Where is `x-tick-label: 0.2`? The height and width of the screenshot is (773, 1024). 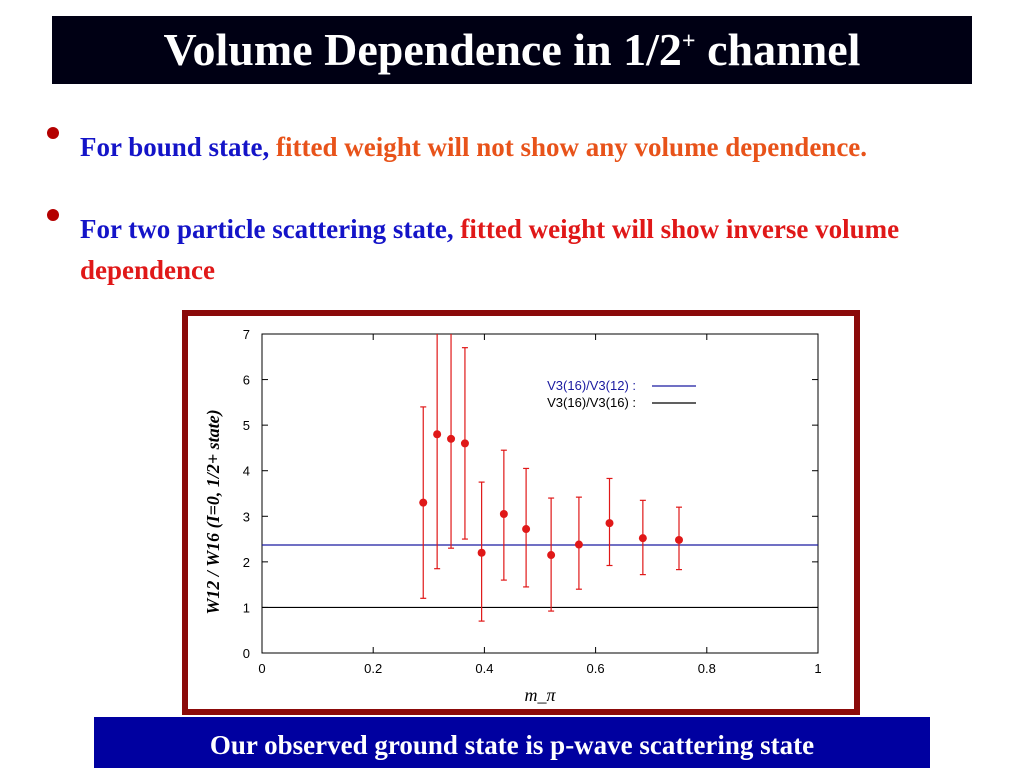
x-tick-label: 0.2 is located at coordinates (373, 668).